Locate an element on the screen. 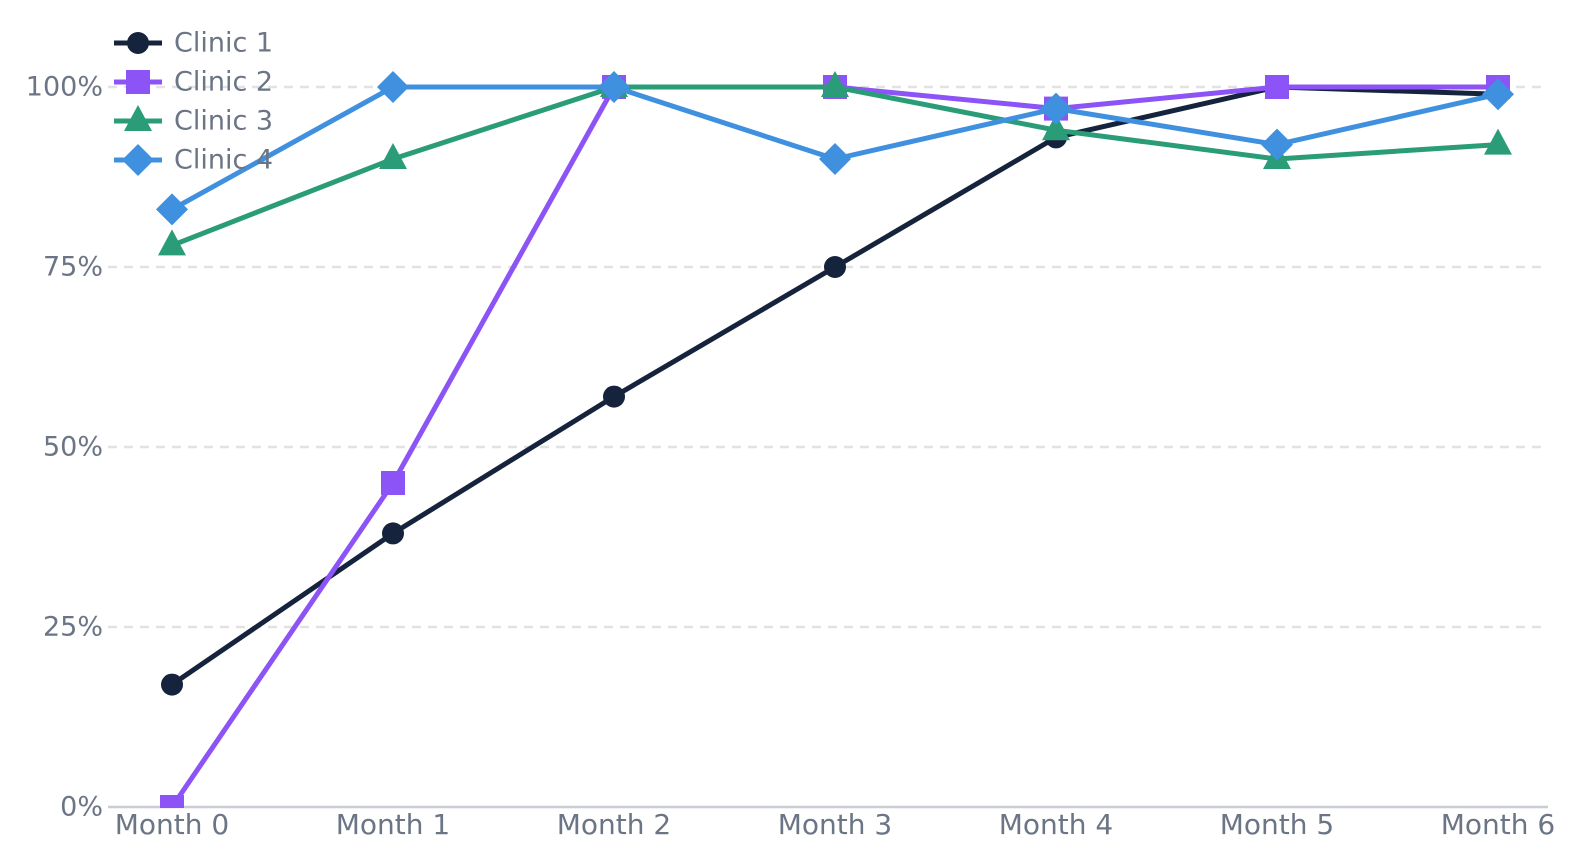 The image size is (1581, 862). x-tick-label-month-5: Month 5 is located at coordinates (1277, 824).